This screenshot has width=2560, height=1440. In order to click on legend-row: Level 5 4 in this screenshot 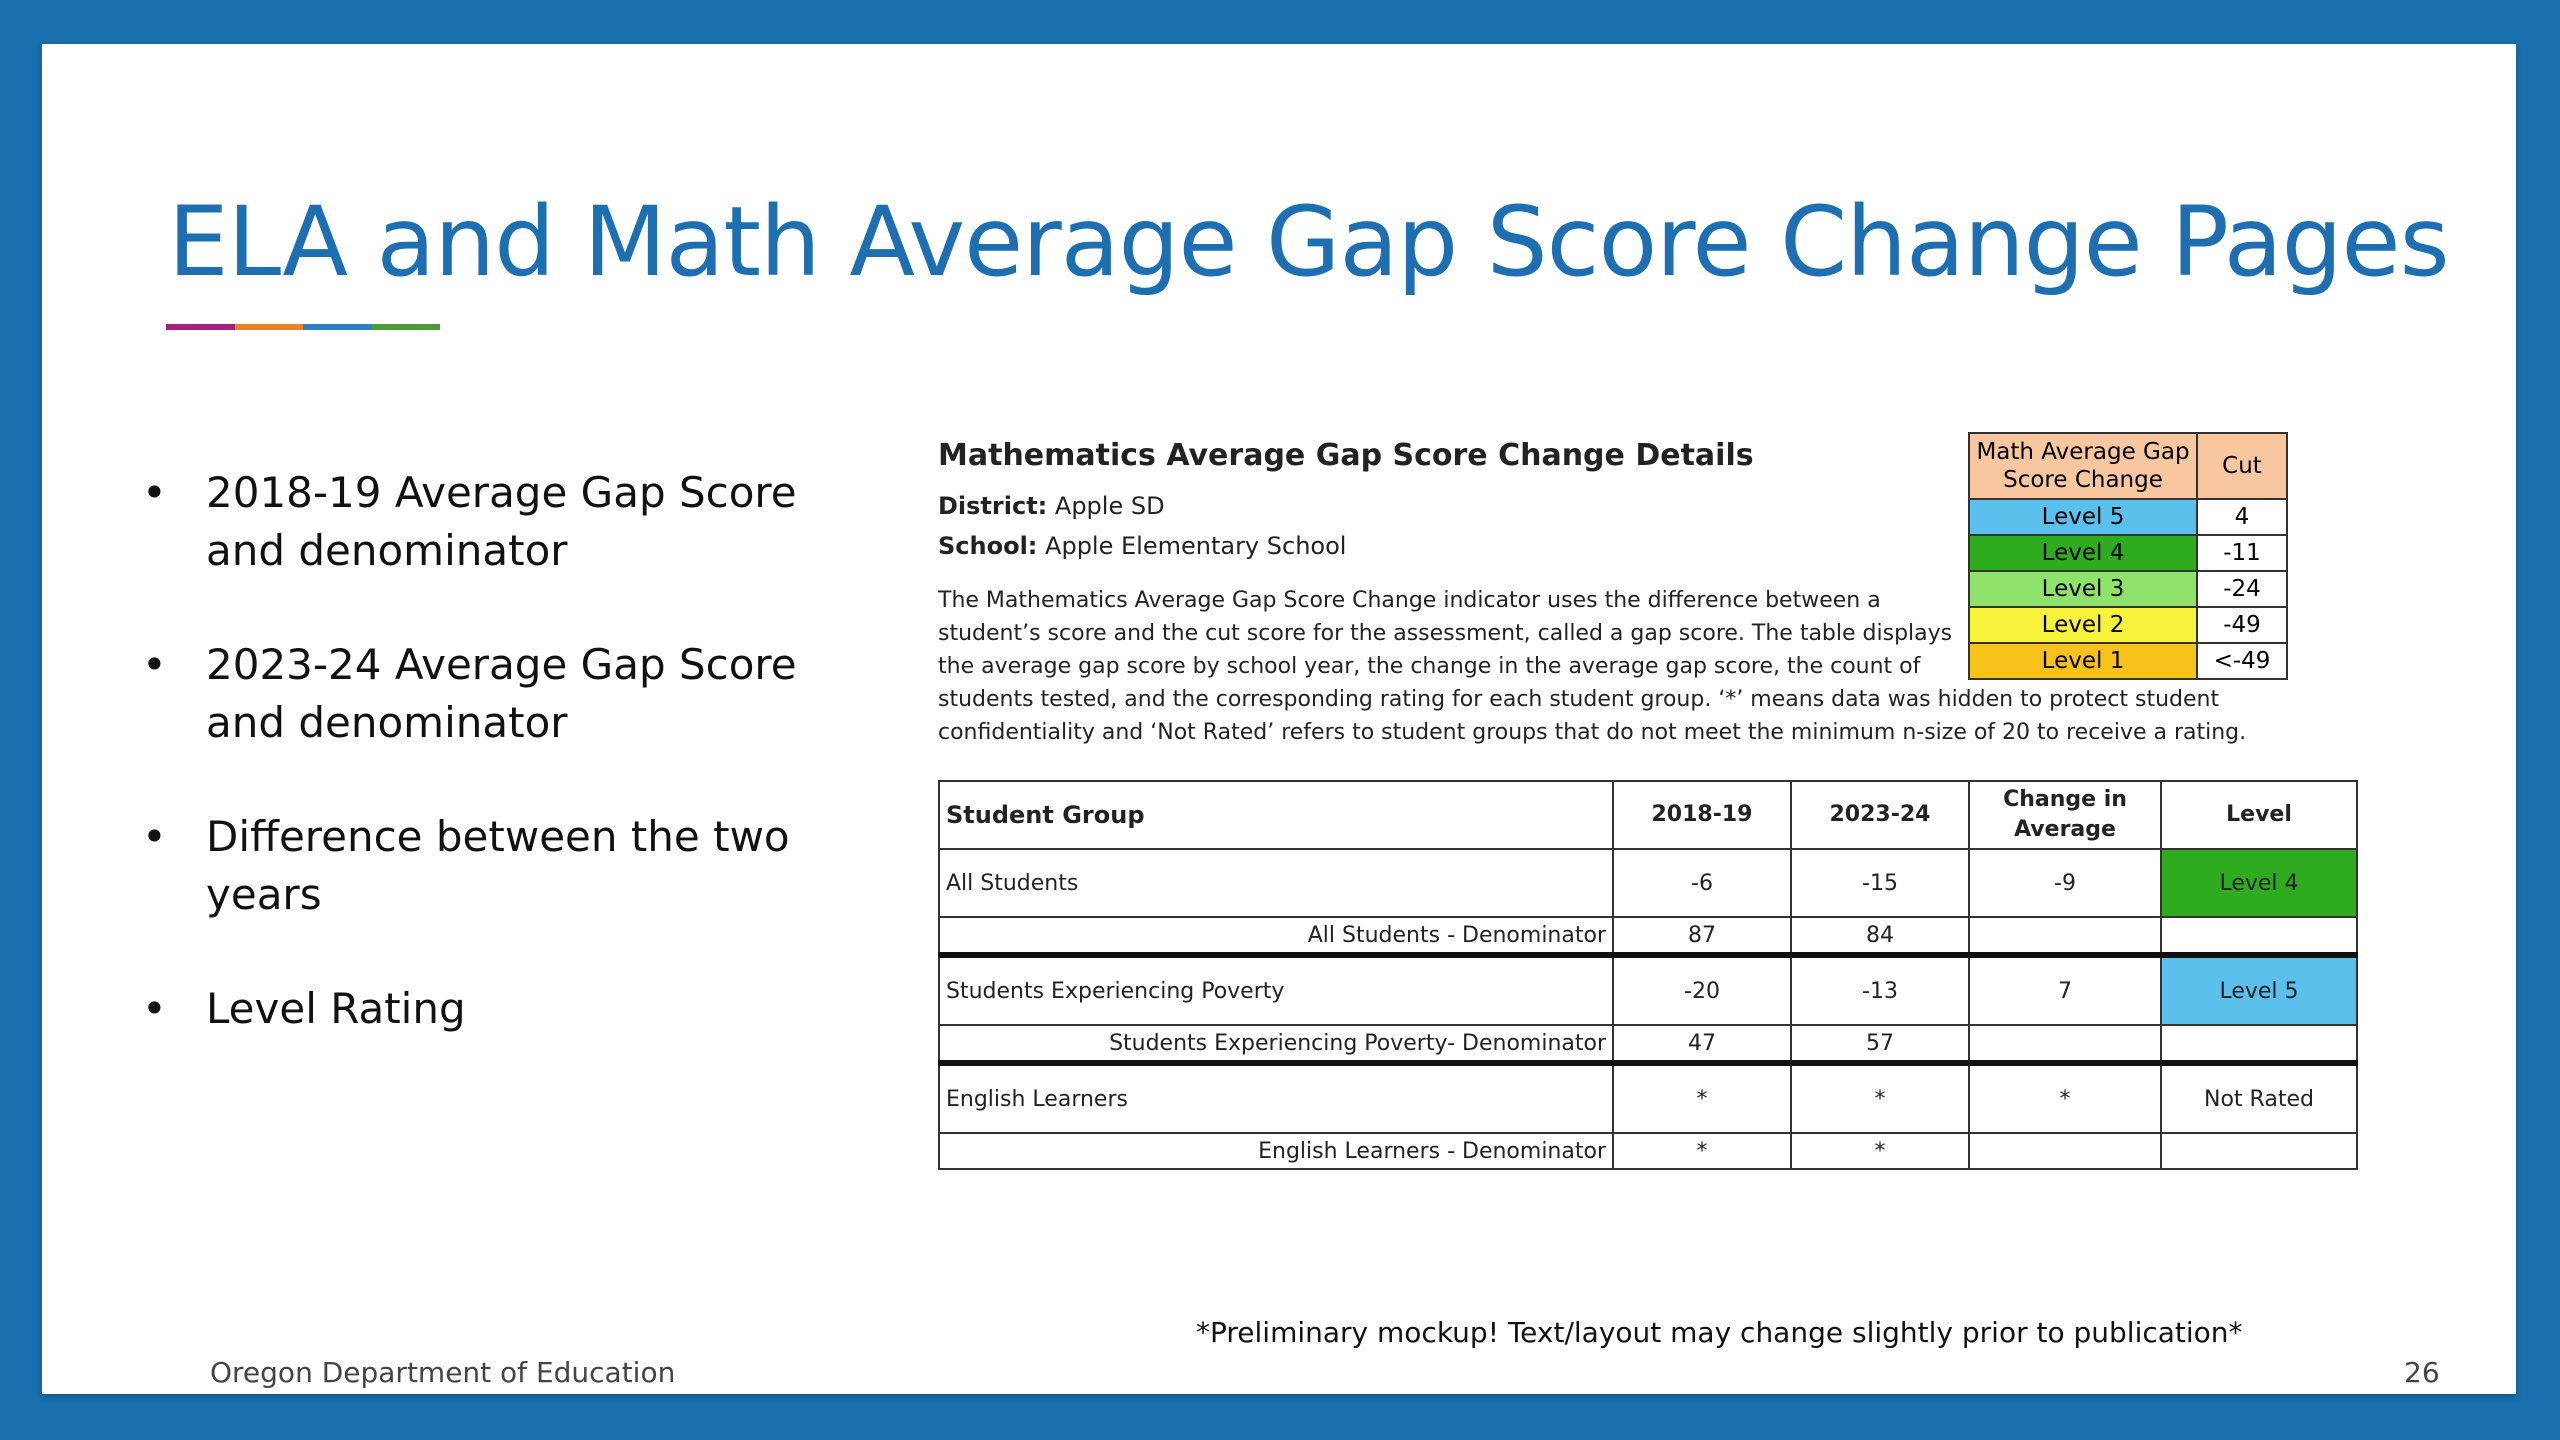, I will do `click(2128, 517)`.